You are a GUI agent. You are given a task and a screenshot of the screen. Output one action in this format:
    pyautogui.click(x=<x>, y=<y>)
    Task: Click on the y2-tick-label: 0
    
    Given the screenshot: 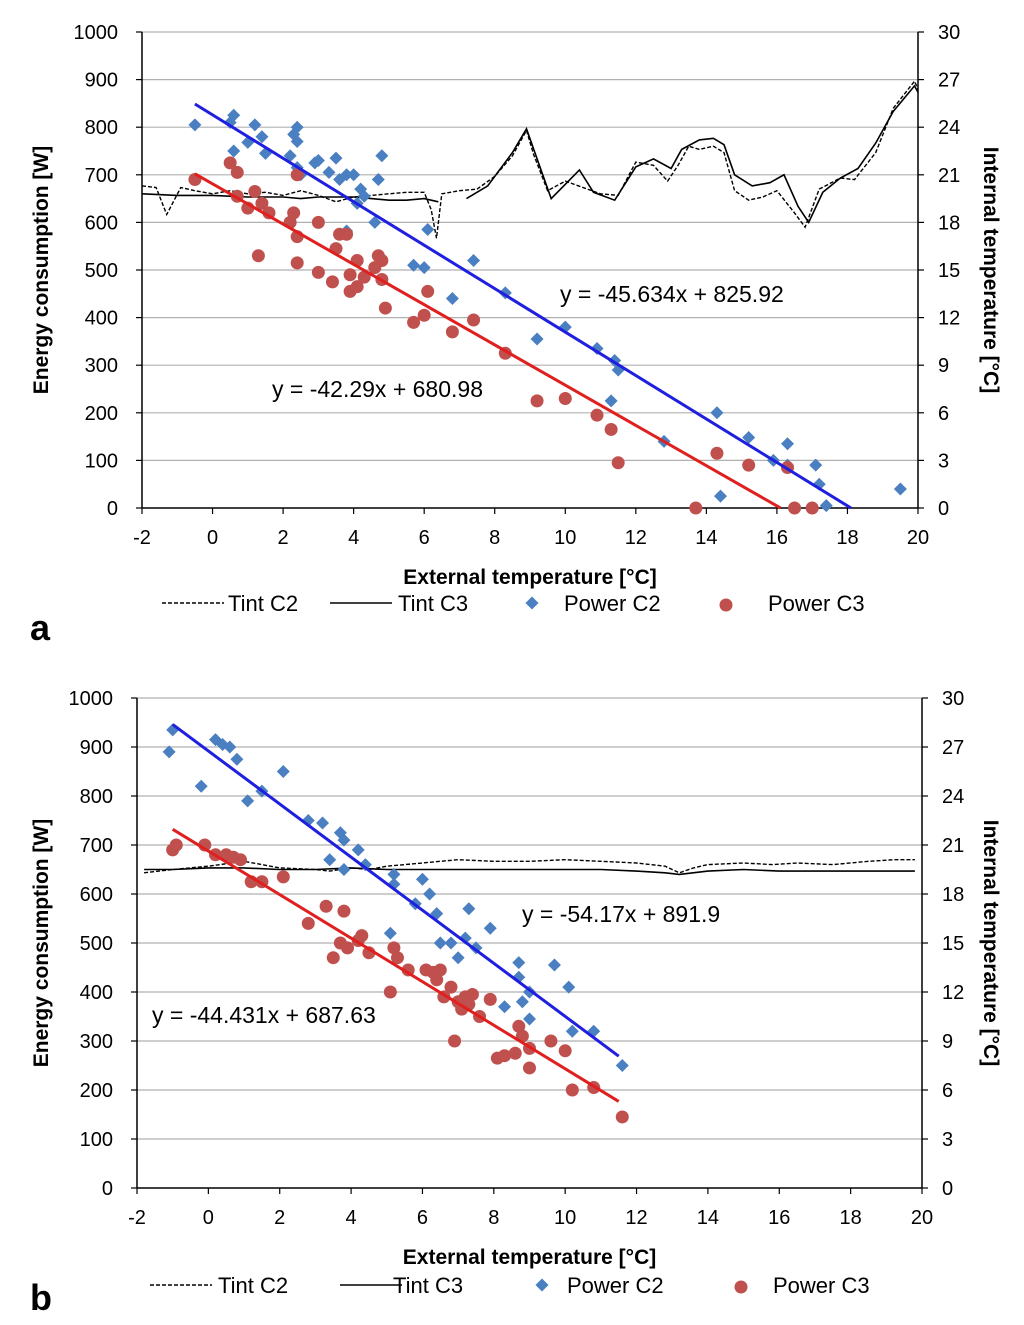 What is the action you would take?
    pyautogui.click(x=943, y=509)
    